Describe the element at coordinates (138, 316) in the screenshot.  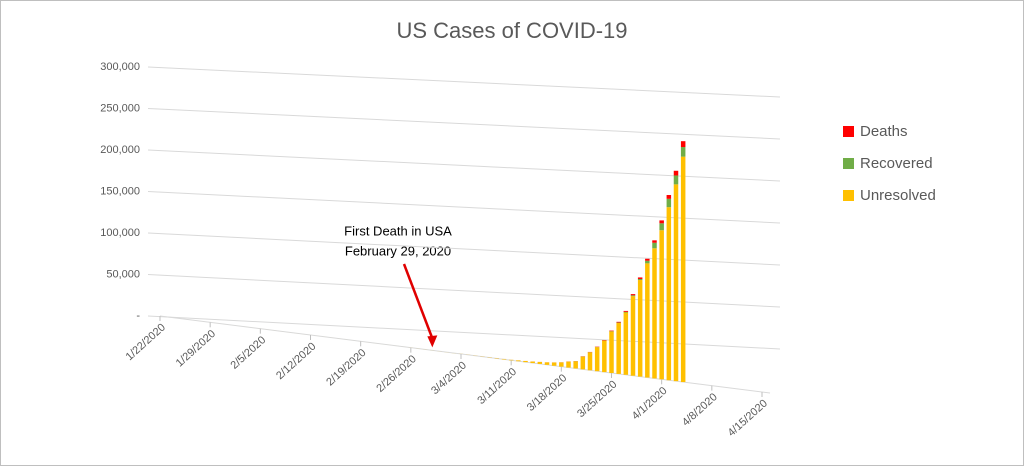
I see `y-tick-label: -` at that location.